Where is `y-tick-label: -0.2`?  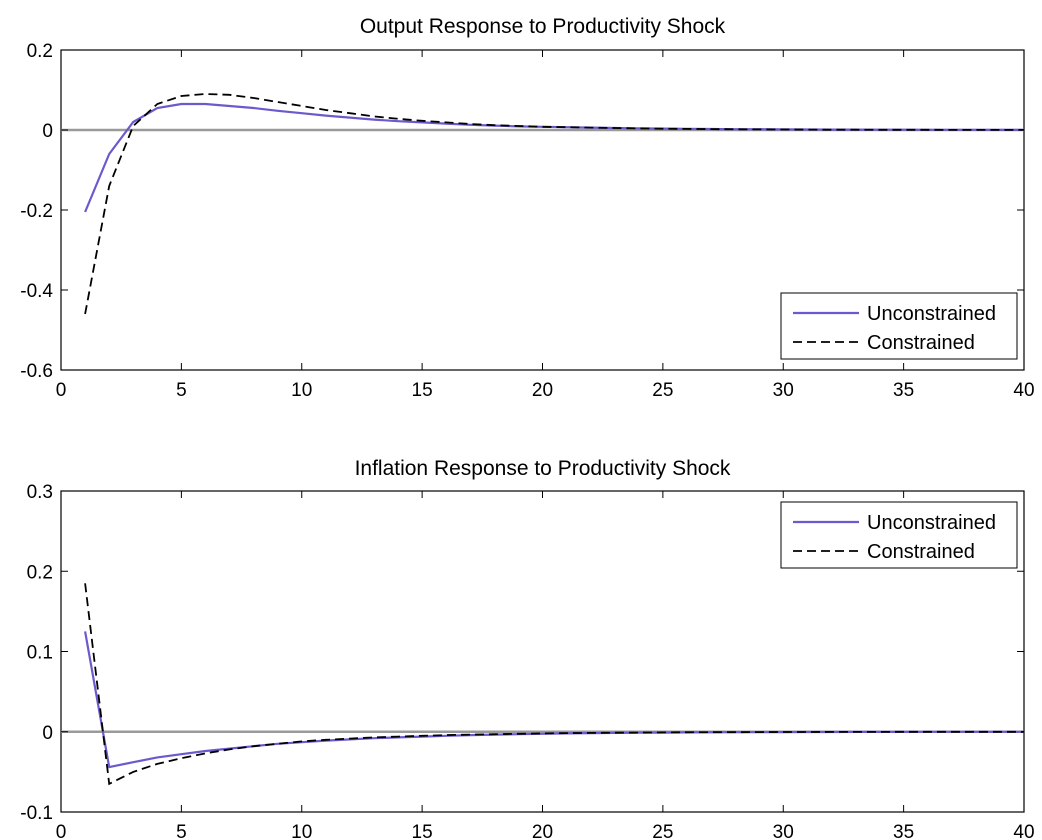
y-tick-label: -0.2 is located at coordinates (36, 211).